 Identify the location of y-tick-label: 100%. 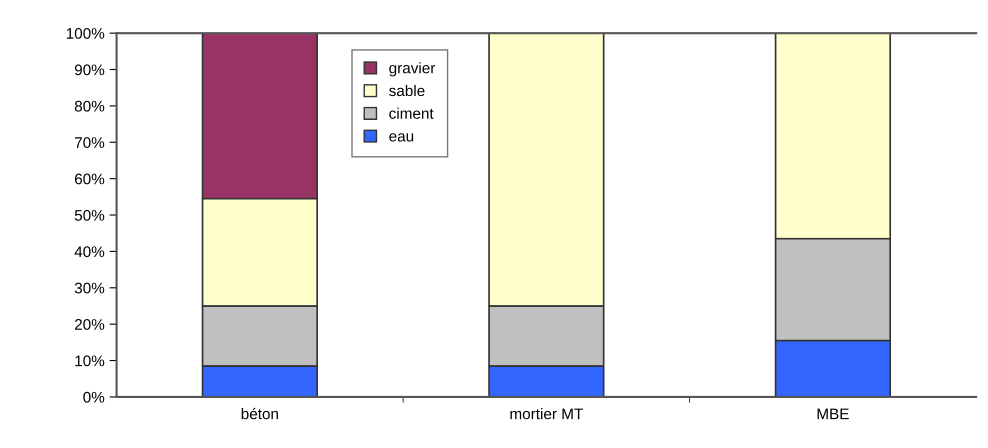
(85, 33).